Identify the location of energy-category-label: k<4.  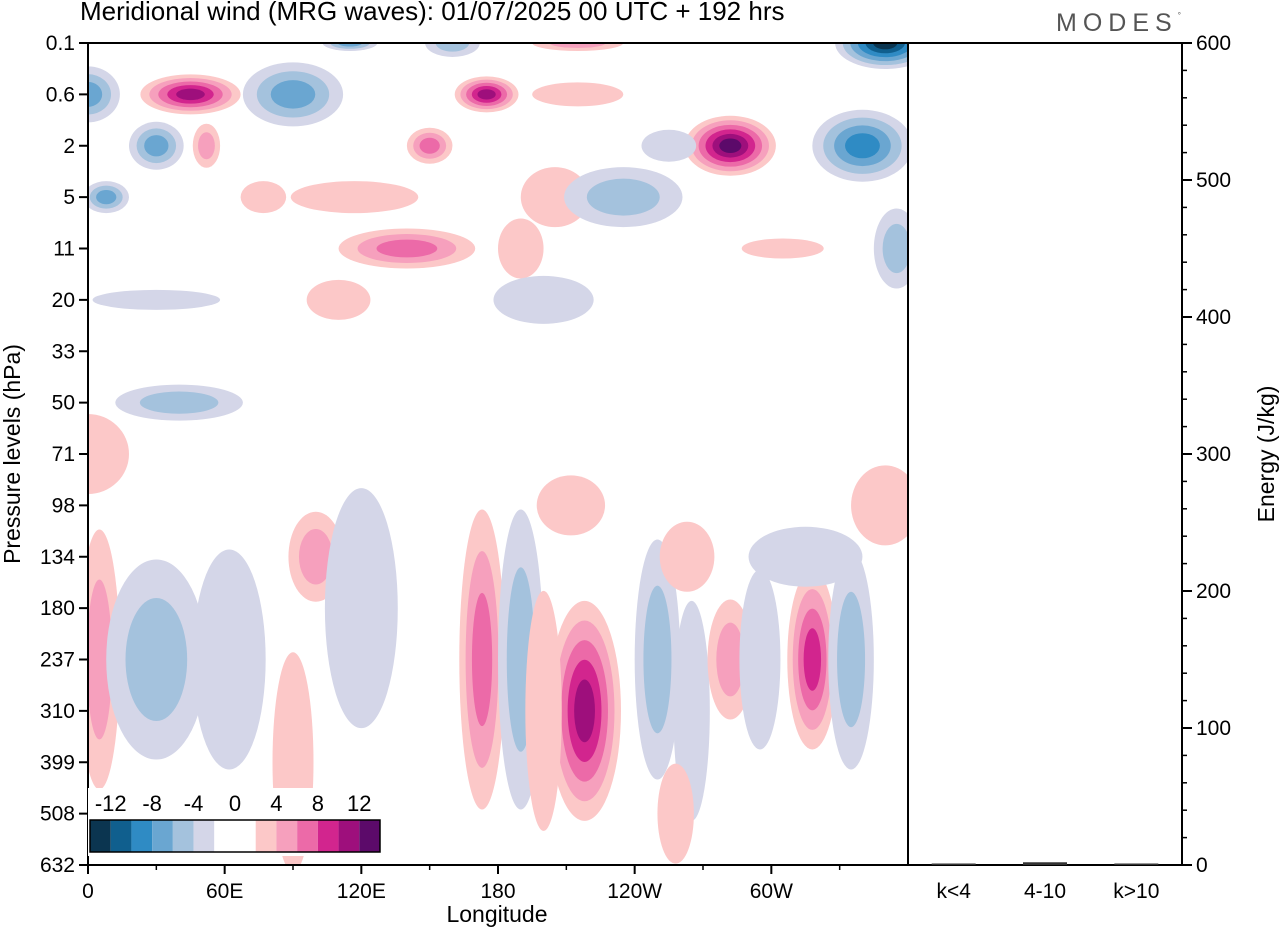
(953, 891).